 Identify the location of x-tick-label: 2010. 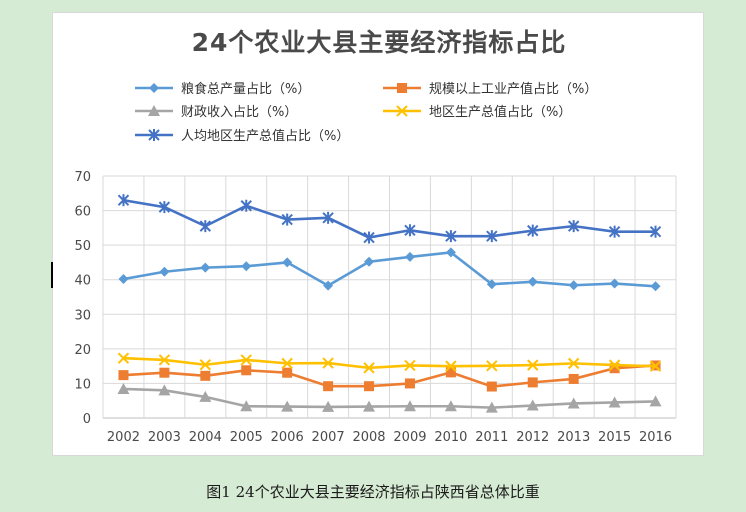
(450, 437).